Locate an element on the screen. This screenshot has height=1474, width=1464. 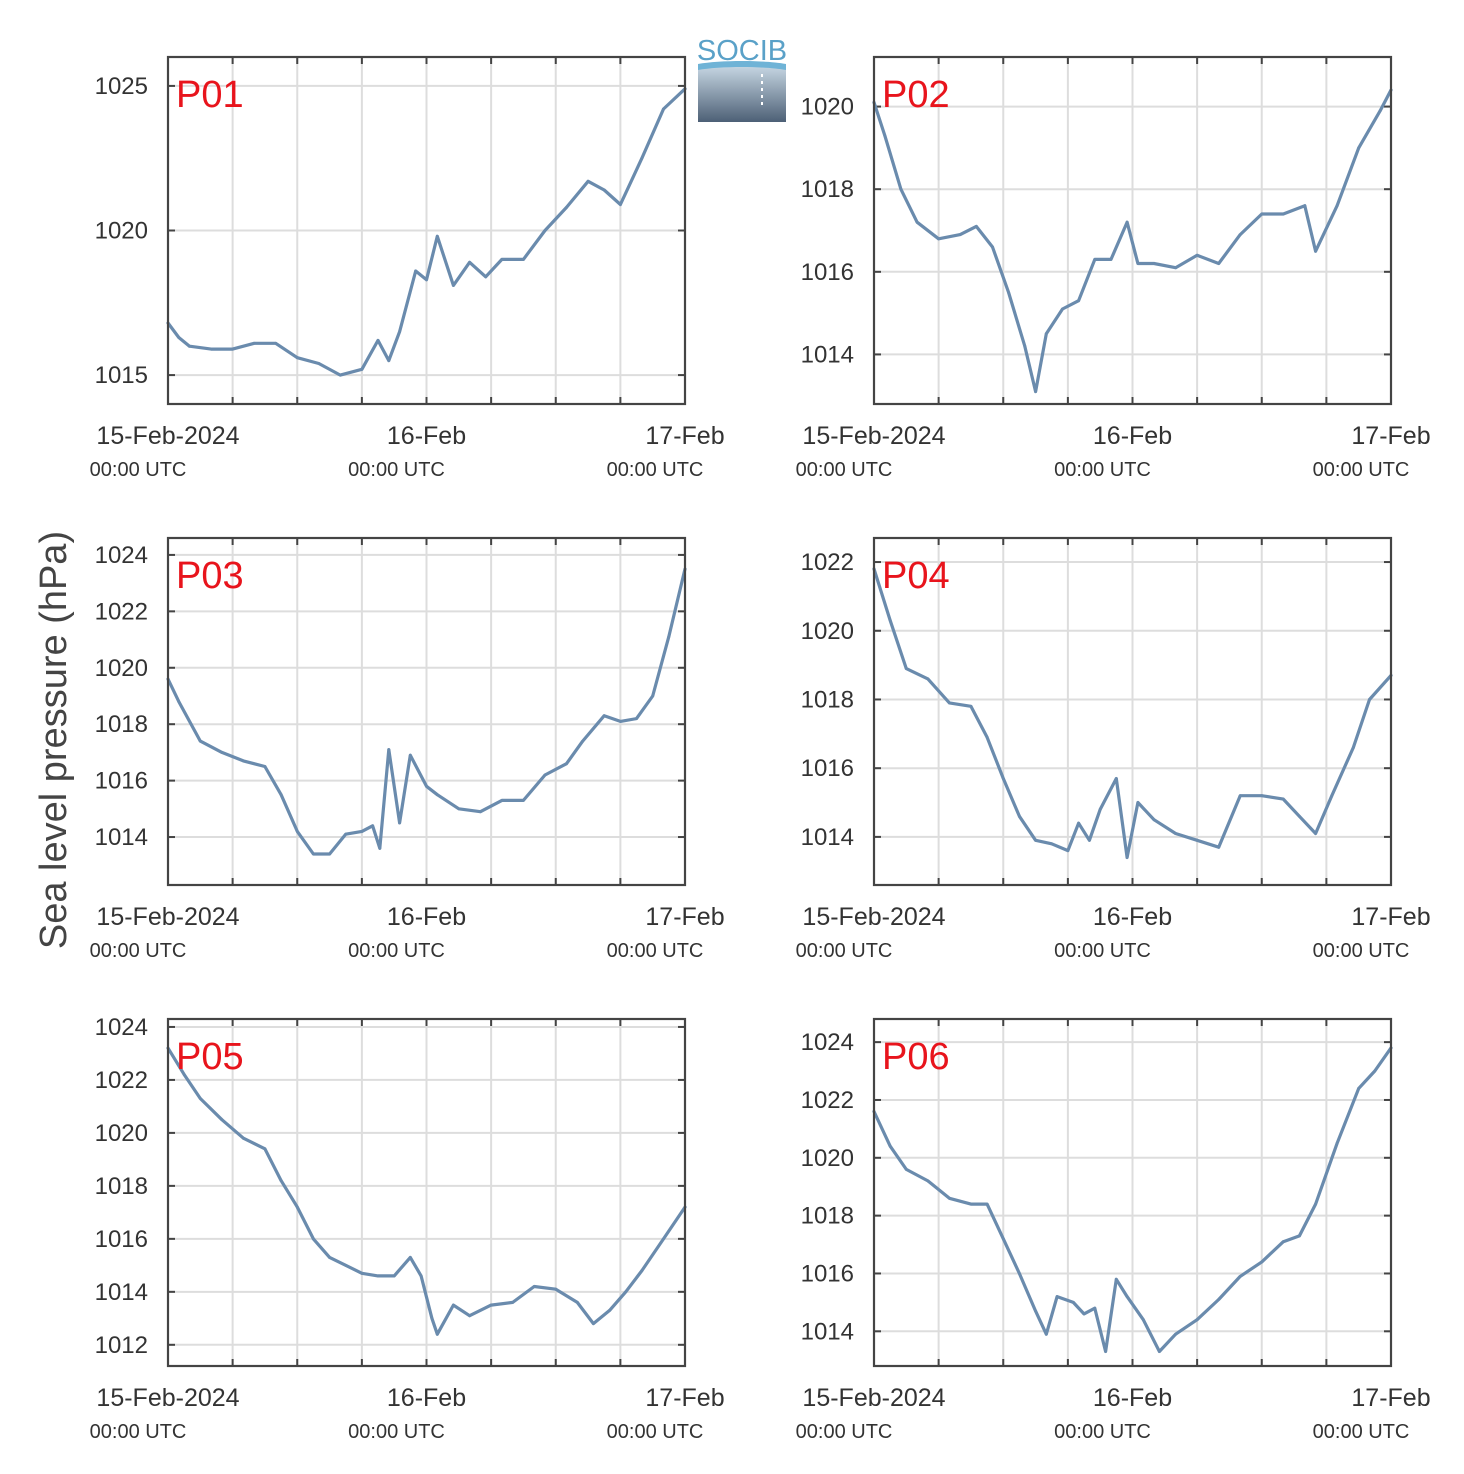
y-tick-label: 1024 is located at coordinates (121, 1027).